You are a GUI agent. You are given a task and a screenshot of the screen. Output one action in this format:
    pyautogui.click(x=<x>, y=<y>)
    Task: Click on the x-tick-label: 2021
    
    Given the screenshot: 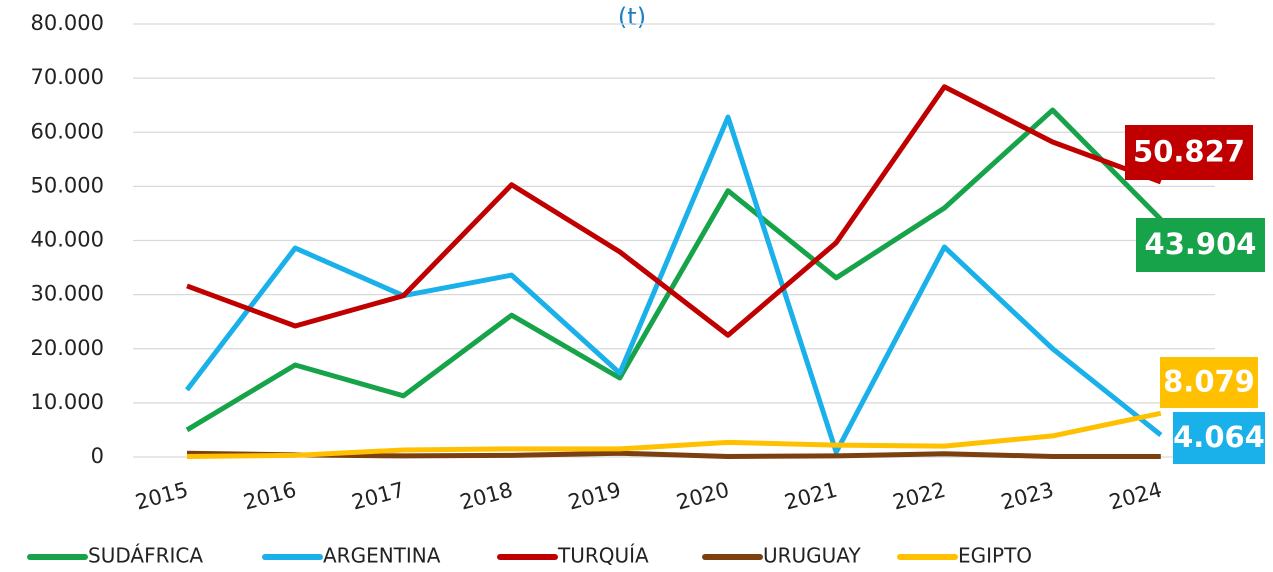 What is the action you would take?
    pyautogui.click(x=811, y=496)
    